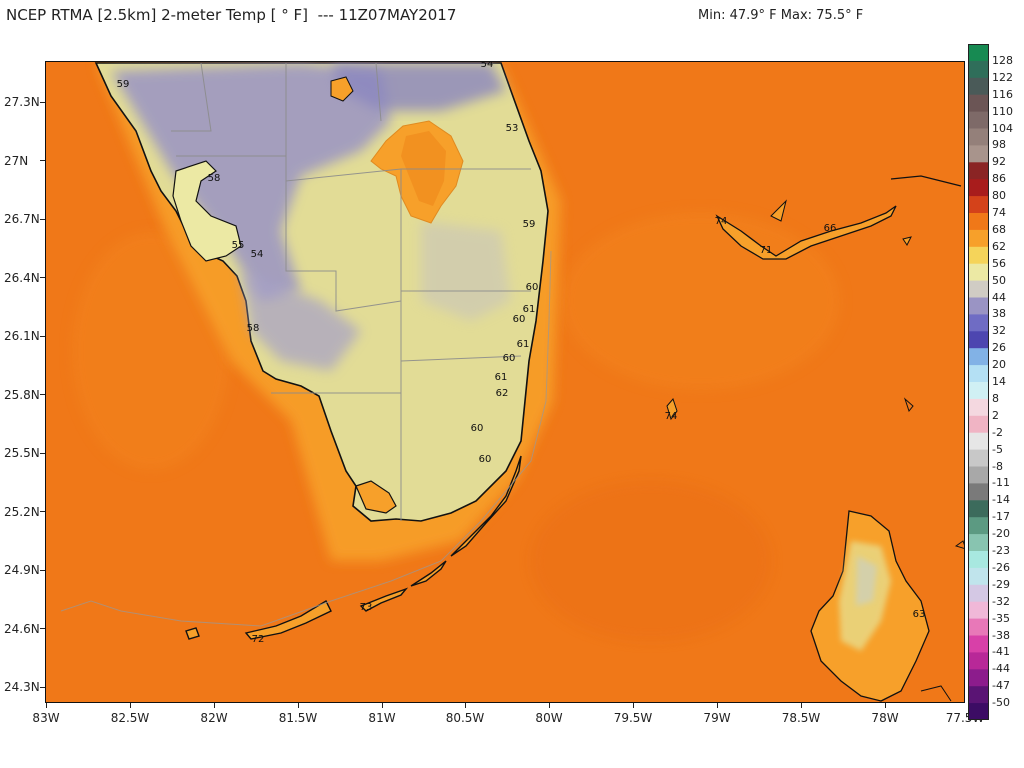  I want to click on colorbar-tick-label: 50, so click(999, 280).